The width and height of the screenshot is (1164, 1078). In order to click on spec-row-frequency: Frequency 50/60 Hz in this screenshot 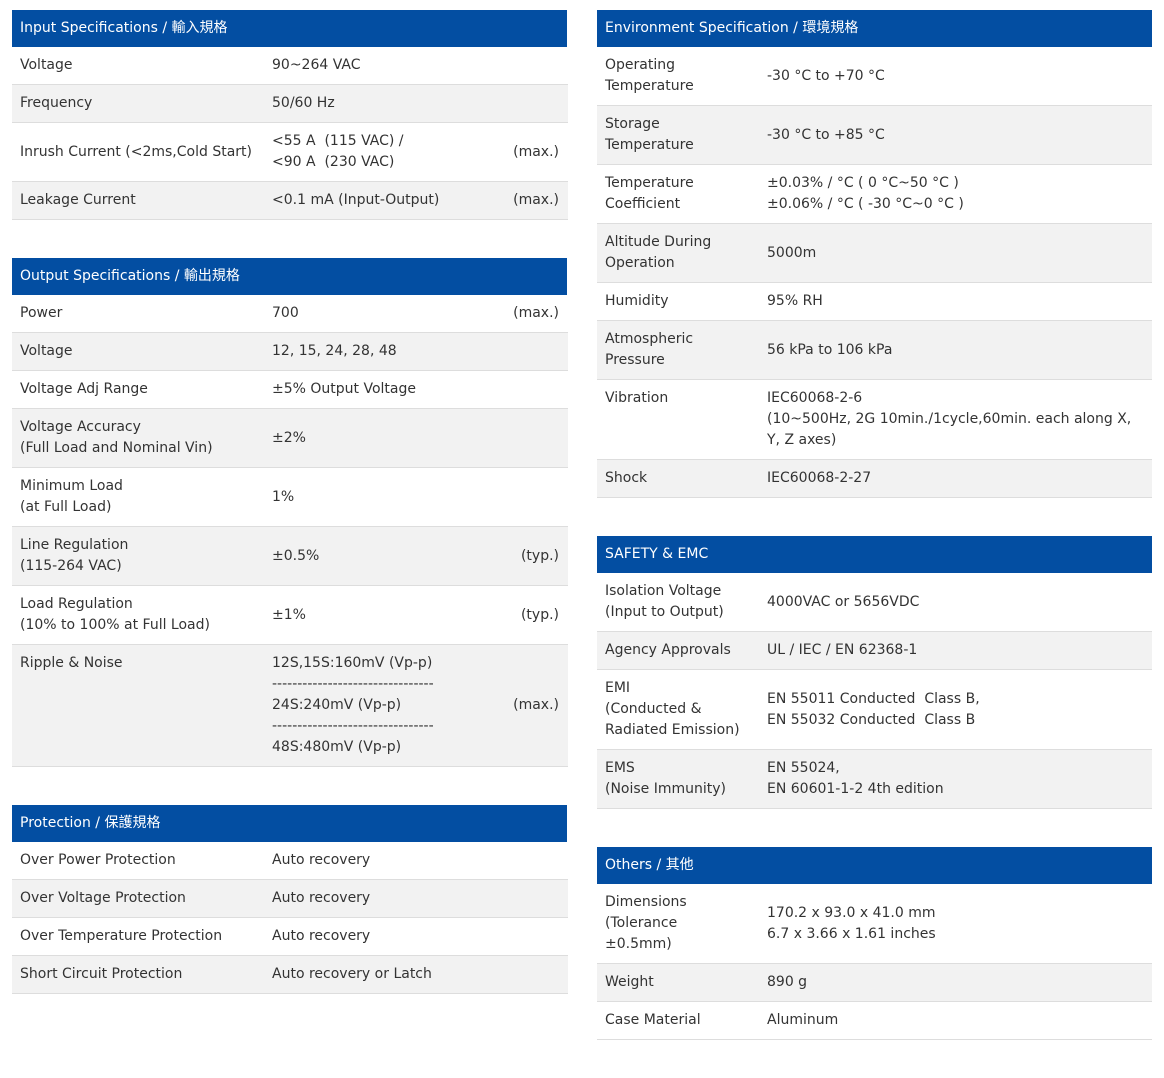, I will do `click(290, 103)`.